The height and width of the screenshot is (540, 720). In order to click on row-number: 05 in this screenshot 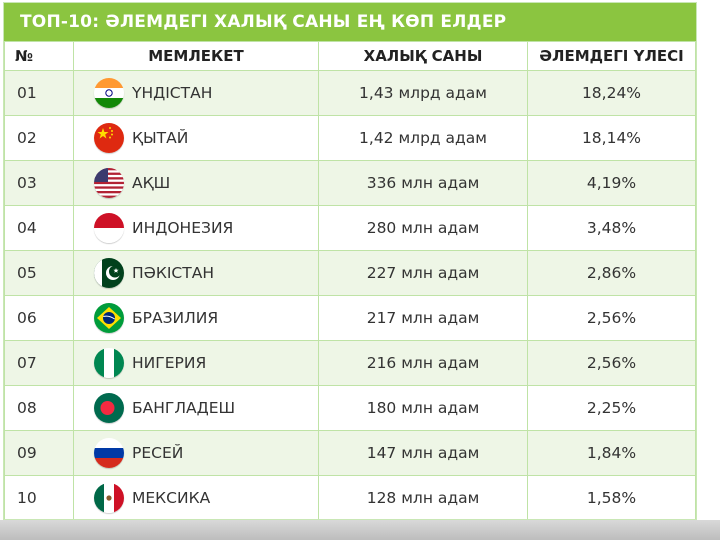, I will do `click(39, 273)`.